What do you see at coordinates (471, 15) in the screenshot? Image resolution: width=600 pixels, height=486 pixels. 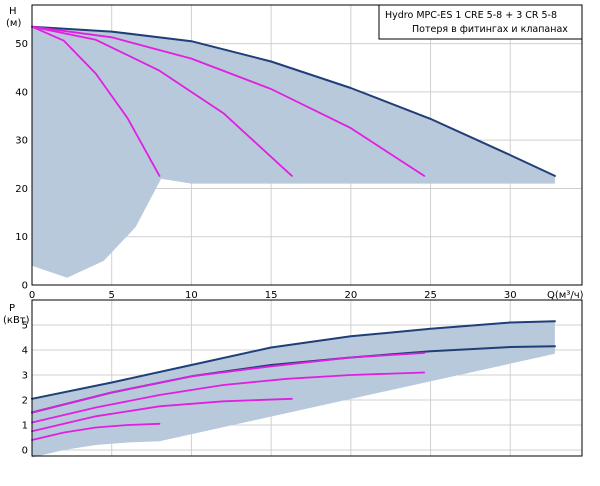 I see `legend-title: Hydro MPC-ES 1 CRE 5-8 + 3 CR 5-8` at bounding box center [471, 15].